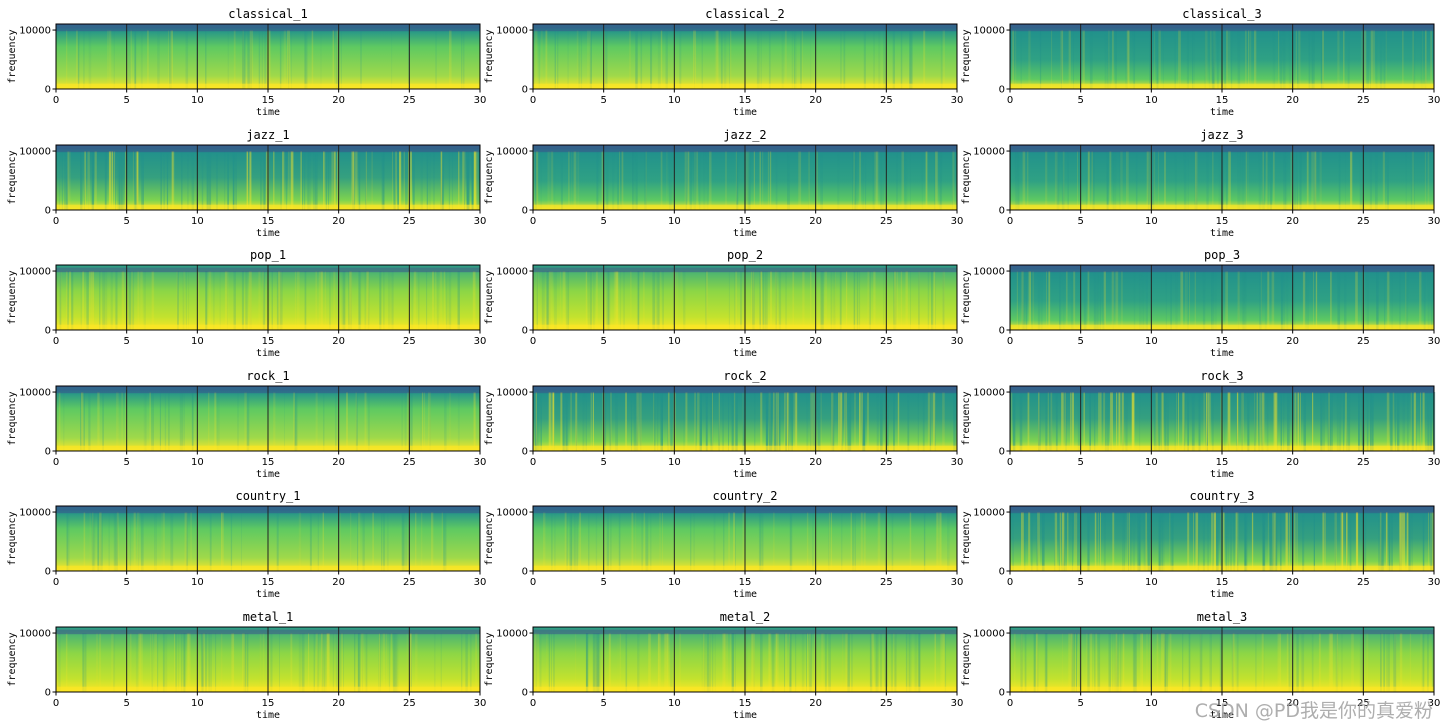 This screenshot has width=1447, height=727. What do you see at coordinates (745, 255) in the screenshot?
I see `subplot-title: pop_2` at bounding box center [745, 255].